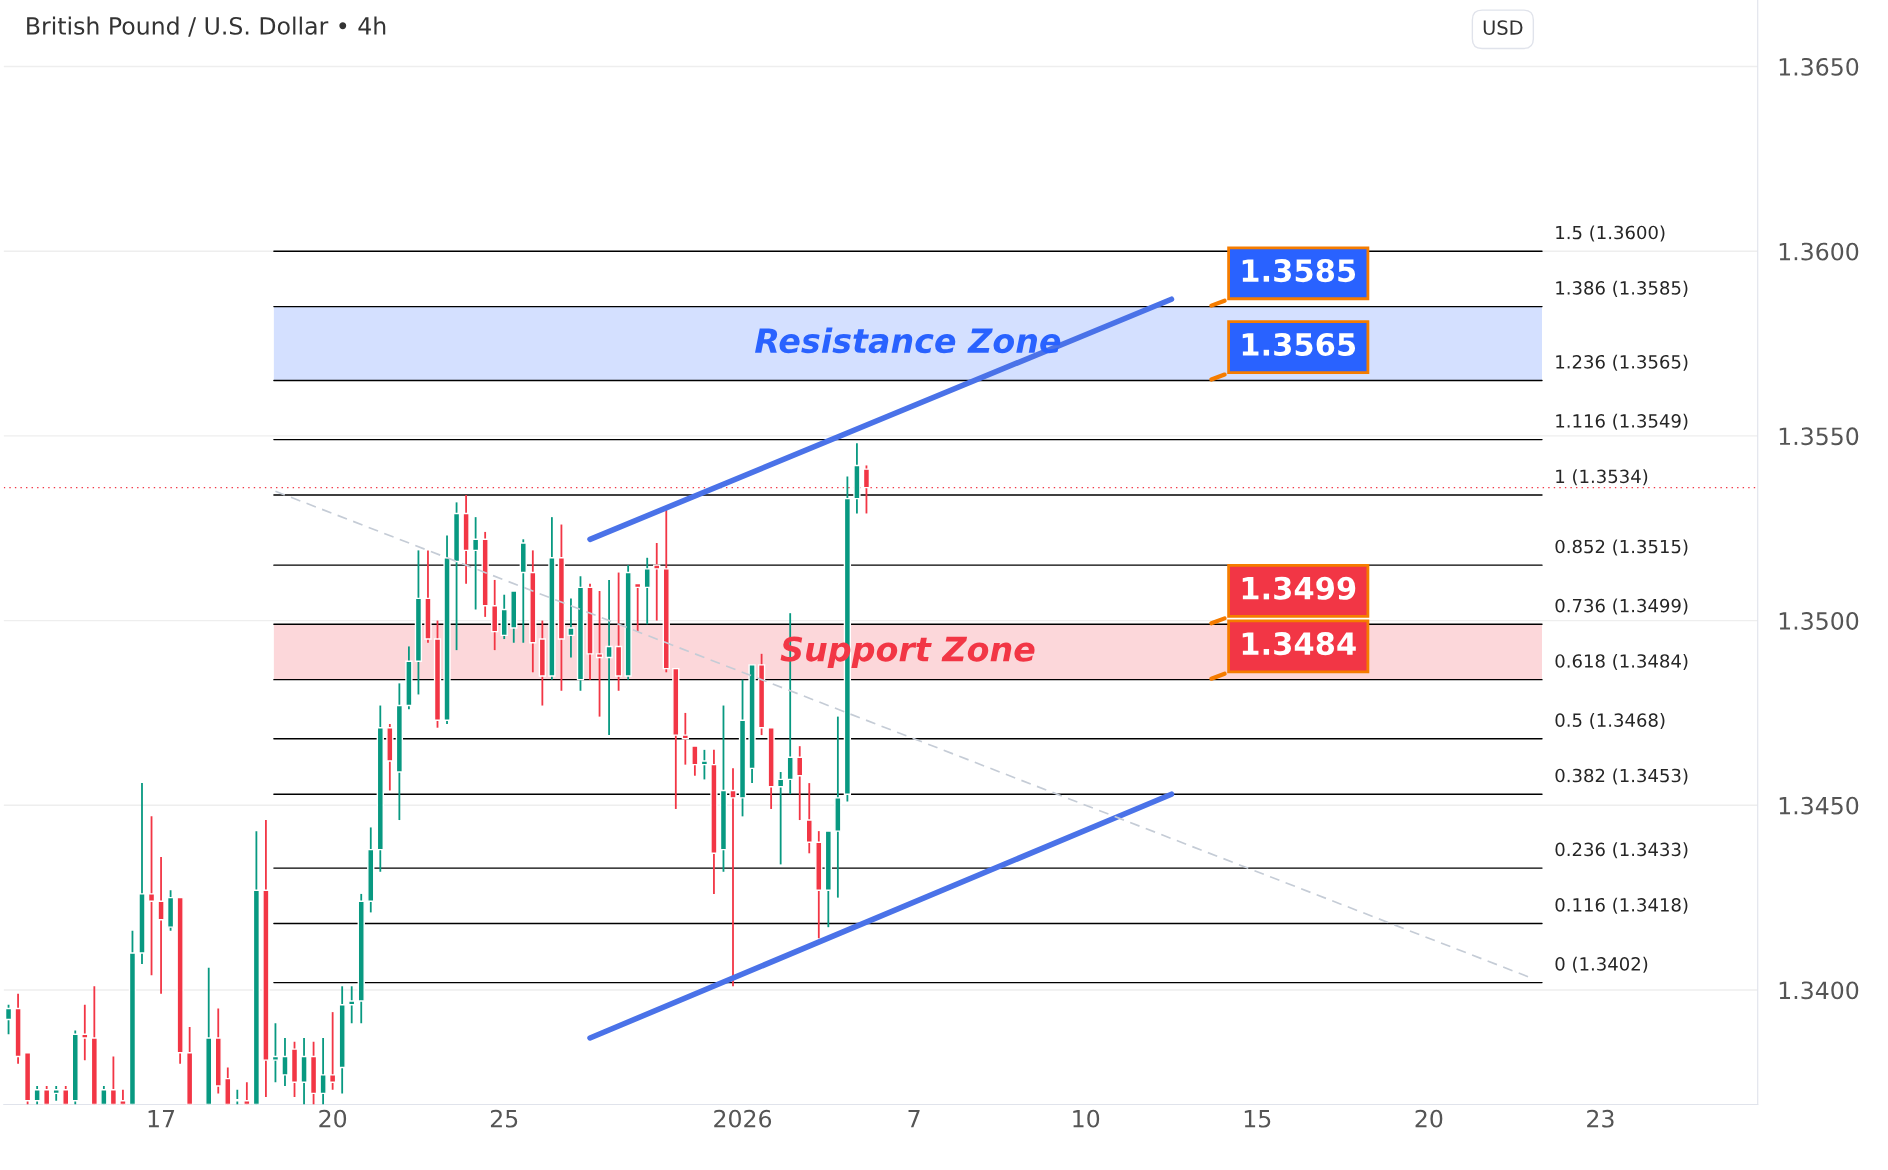 The image size is (1888, 1170). Describe the element at coordinates (206, 26) in the screenshot. I see `text: British Pound / U.S. Dollar • 4h` at that location.